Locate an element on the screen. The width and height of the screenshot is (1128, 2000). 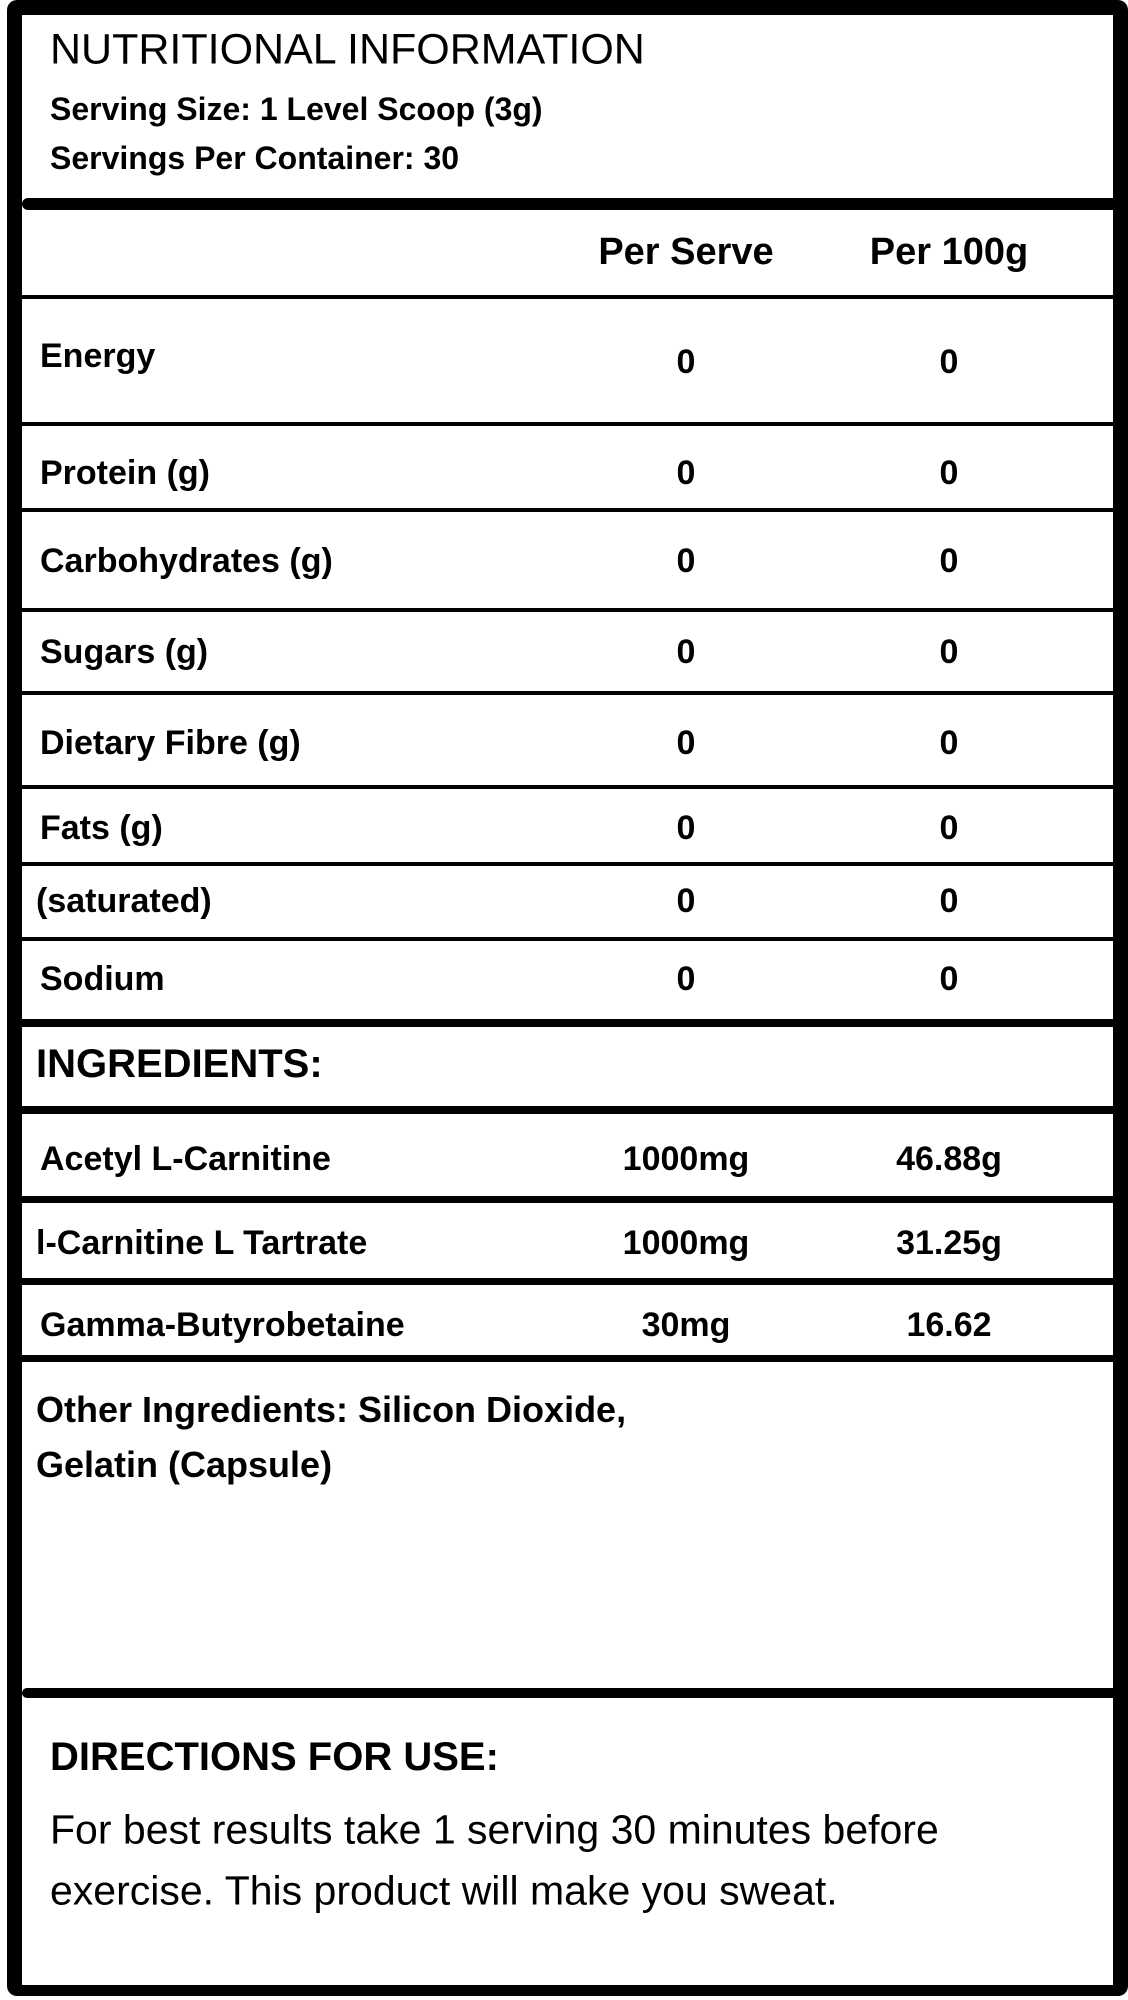
ingredient-per-100g: 31.25g is located at coordinates (949, 1243).